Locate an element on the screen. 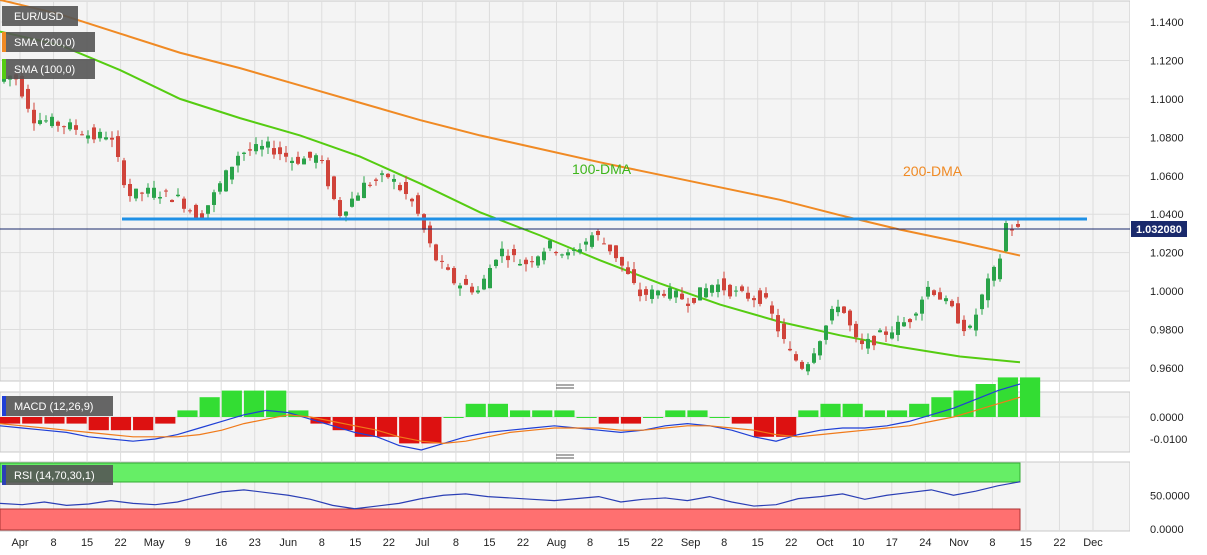  legend-sma200-text: SMA (200,0) is located at coordinates (44, 43).